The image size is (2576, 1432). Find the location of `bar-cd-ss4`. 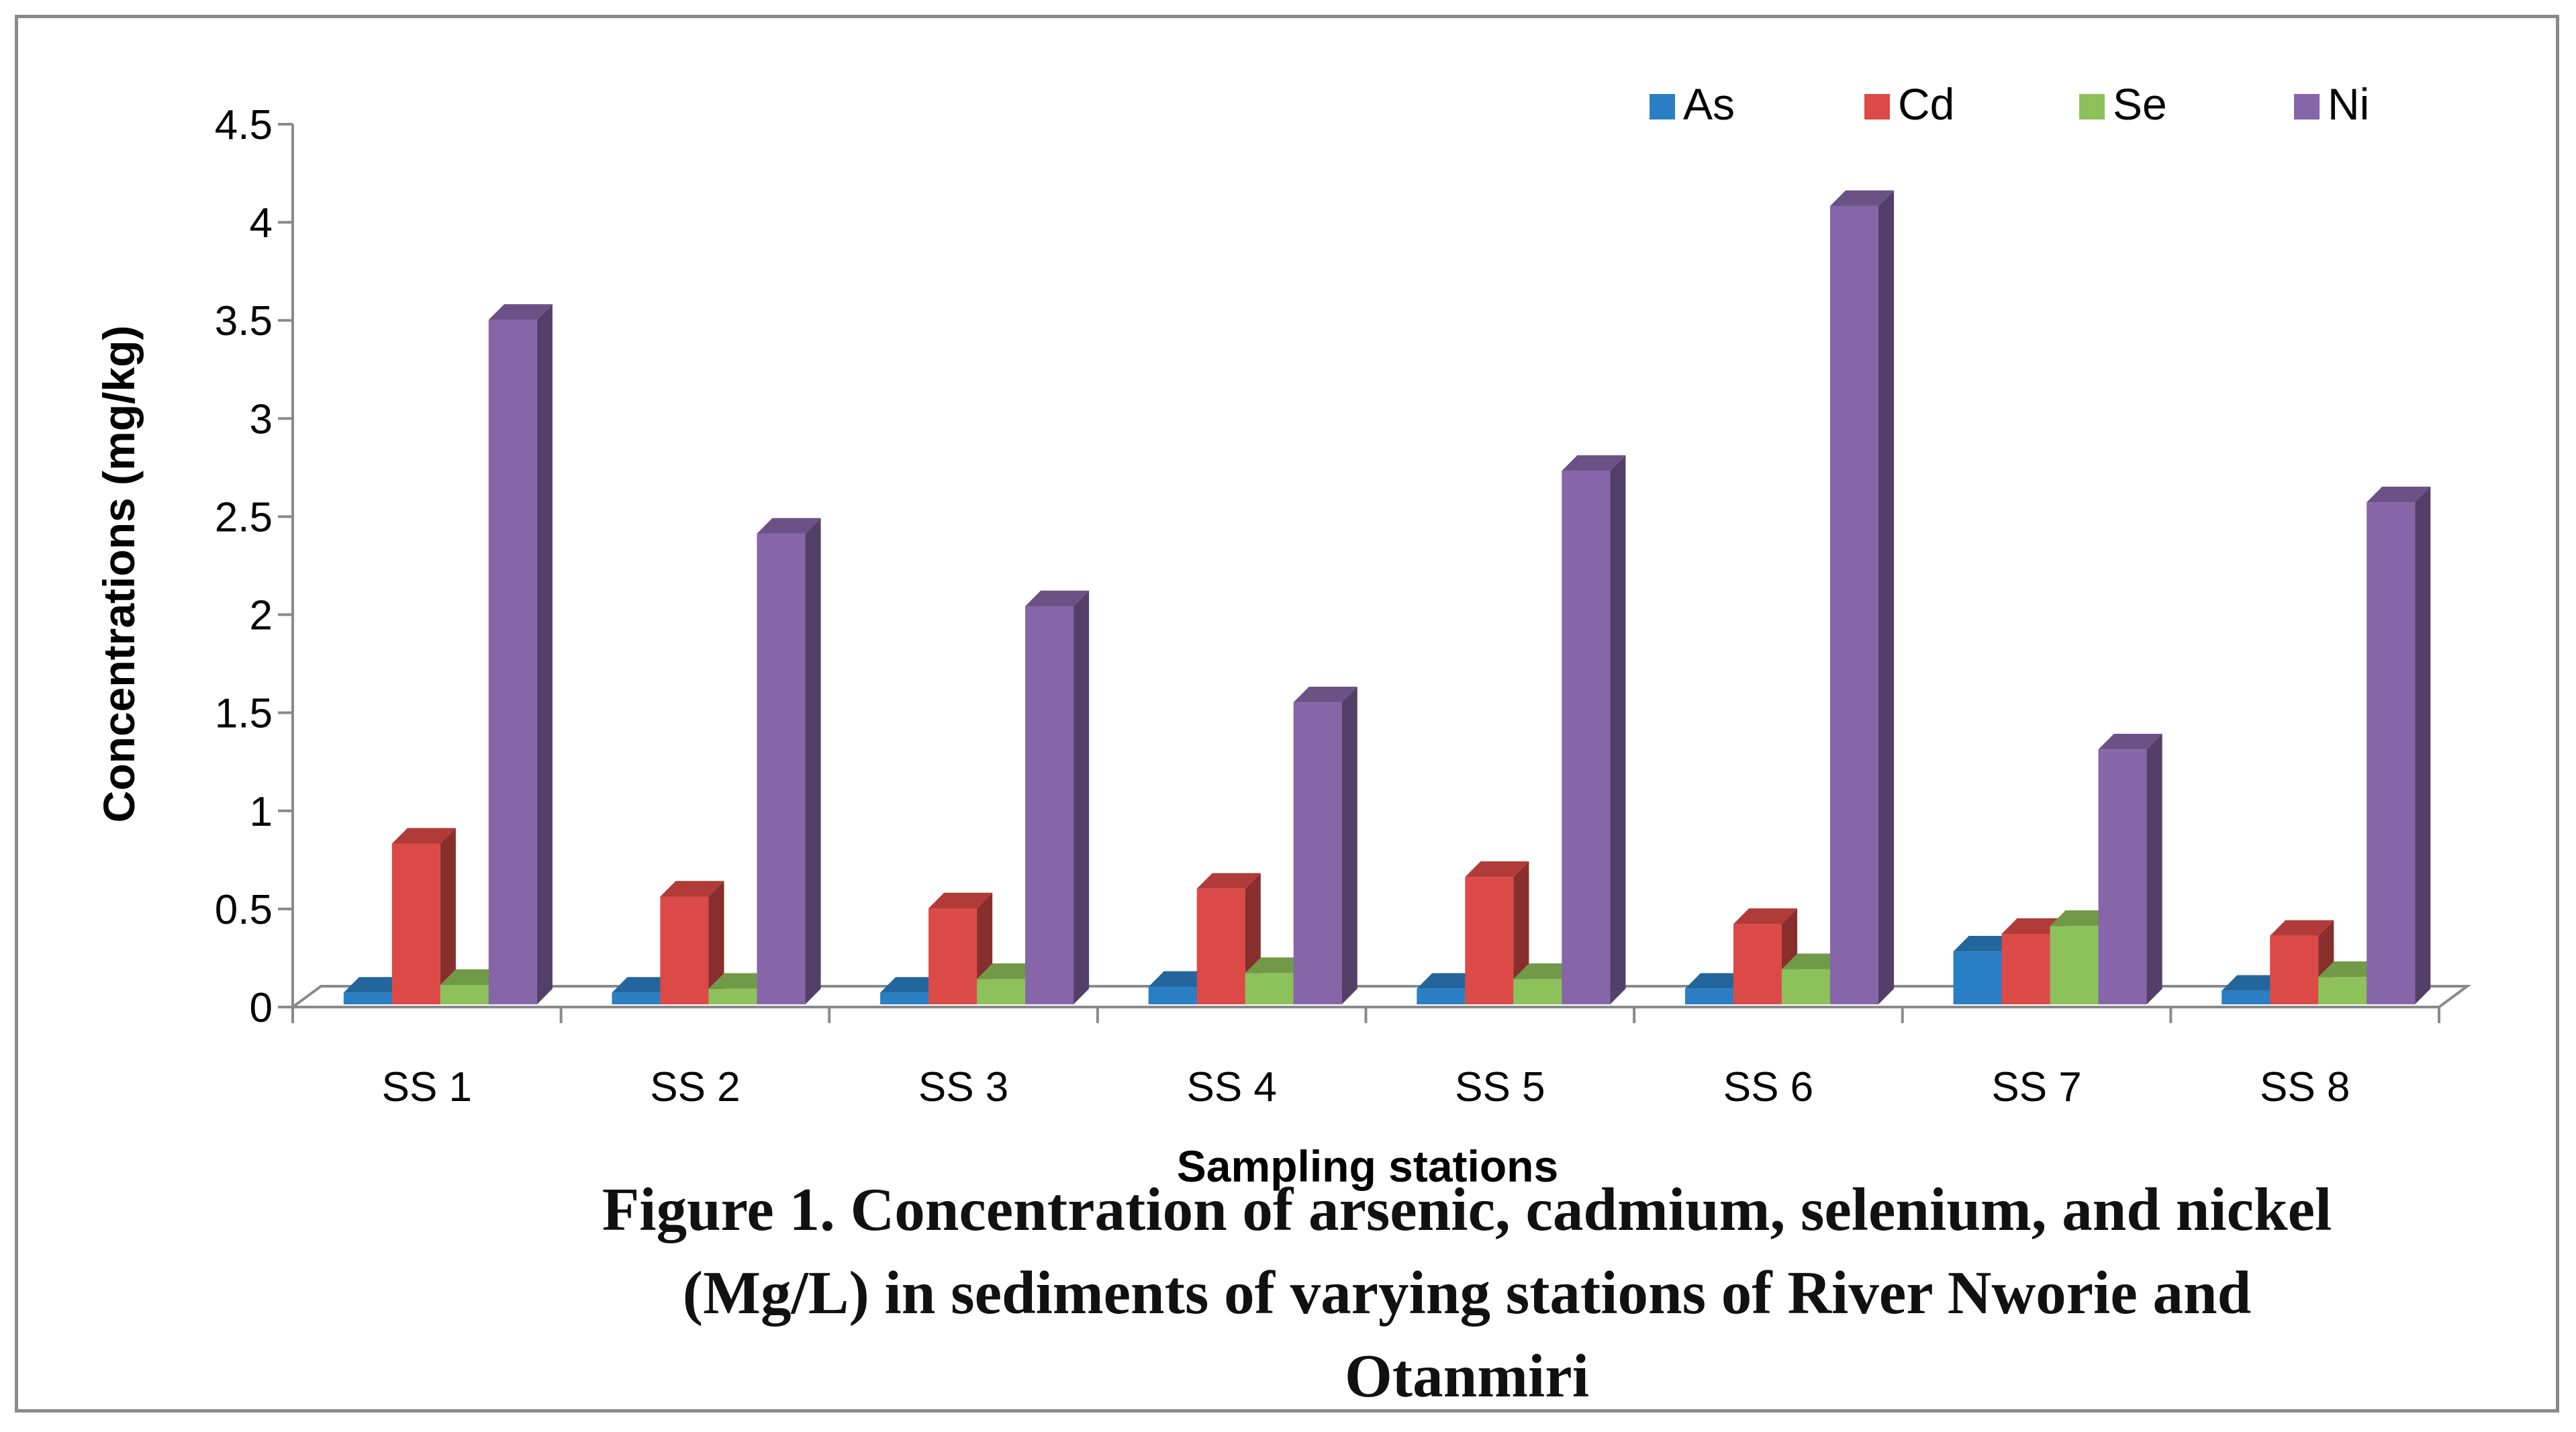

bar-cd-ss4 is located at coordinates (1228, 938).